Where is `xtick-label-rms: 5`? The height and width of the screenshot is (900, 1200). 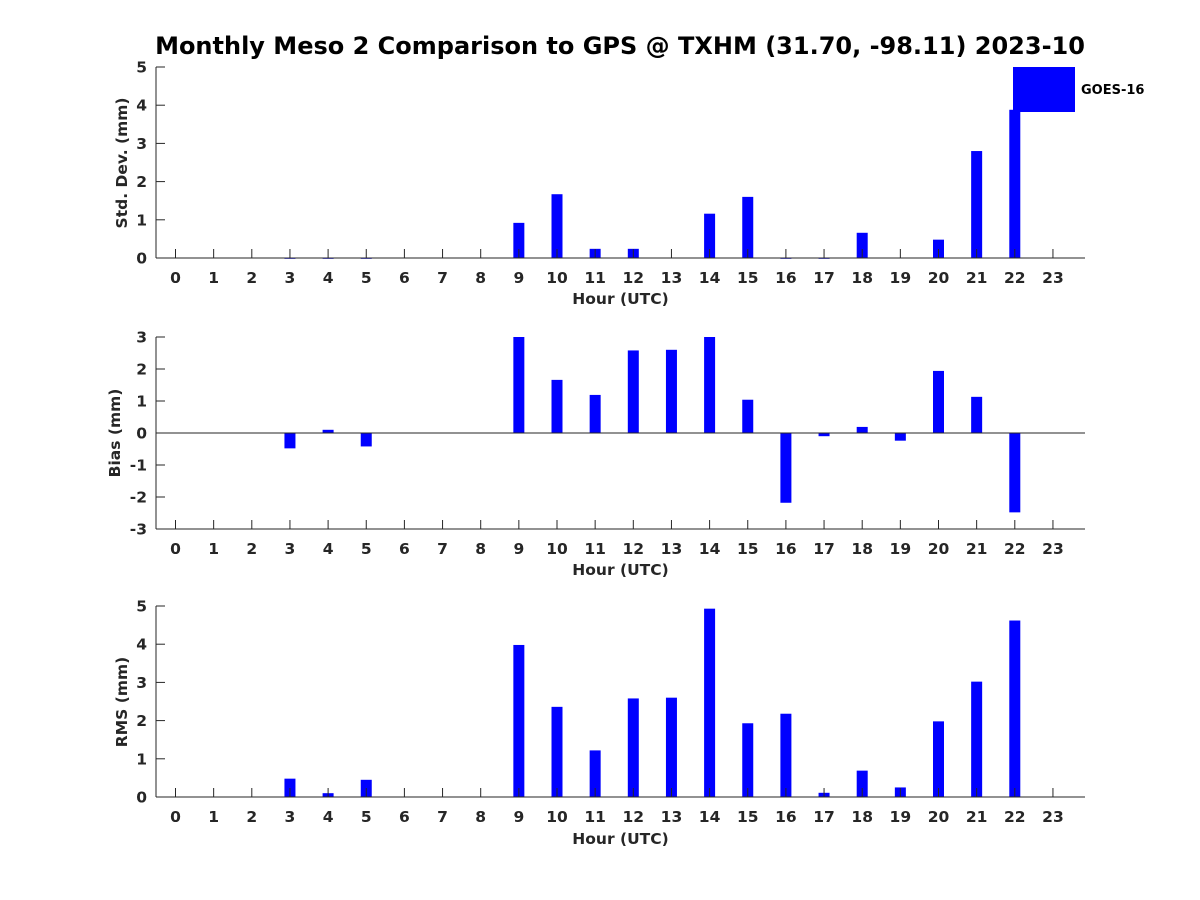
xtick-label-rms: 5 is located at coordinates (366, 817).